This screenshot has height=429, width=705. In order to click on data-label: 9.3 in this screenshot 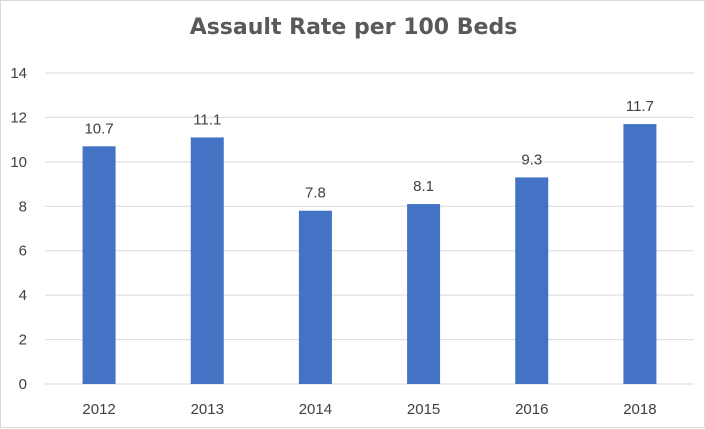, I will do `click(531, 159)`.